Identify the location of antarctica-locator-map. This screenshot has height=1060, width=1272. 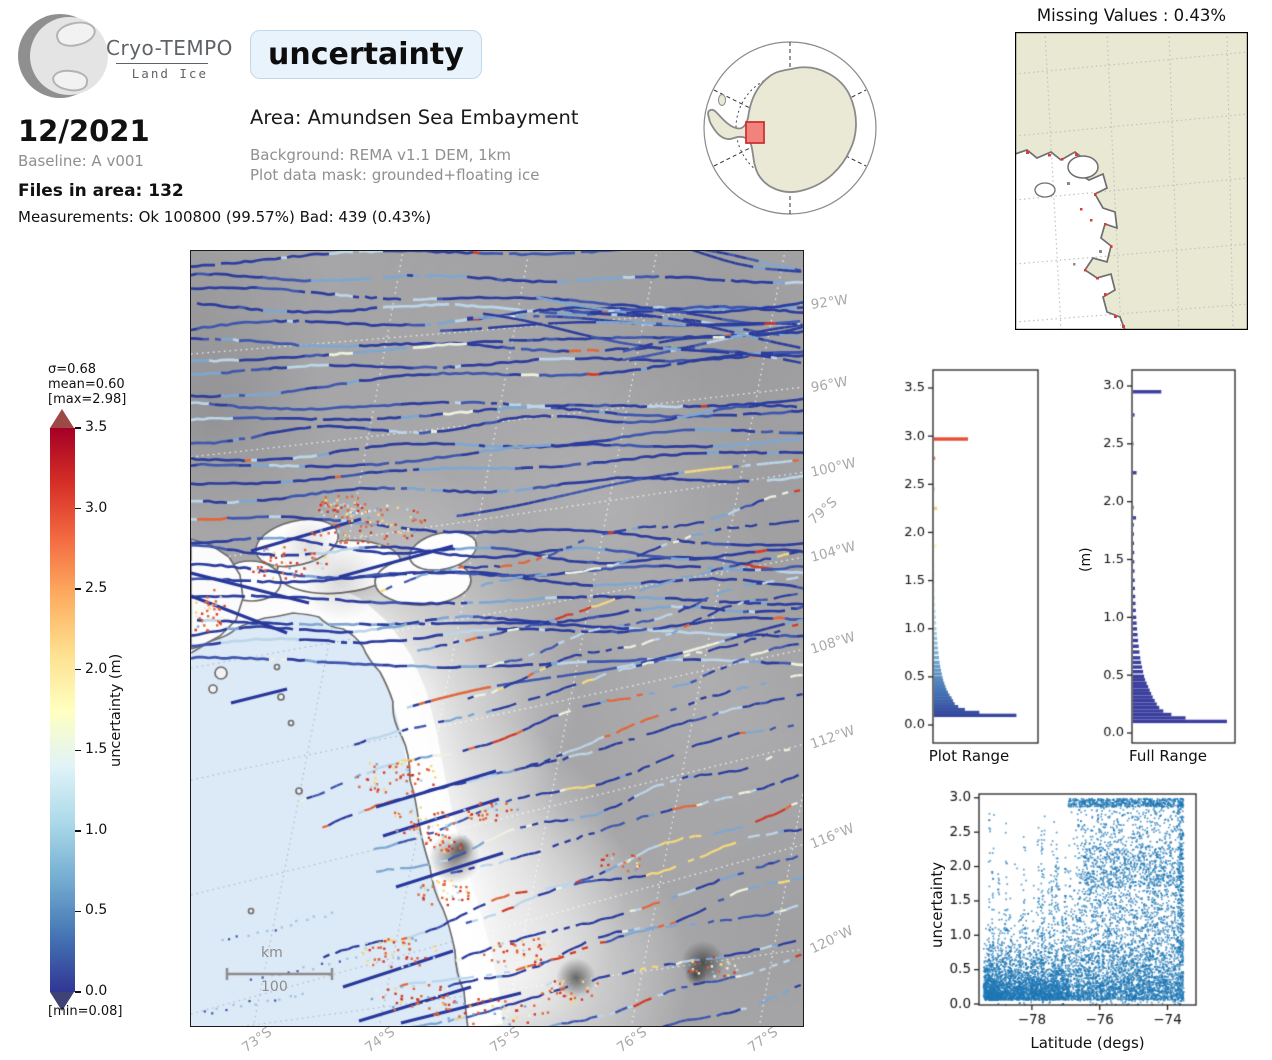
(790, 128).